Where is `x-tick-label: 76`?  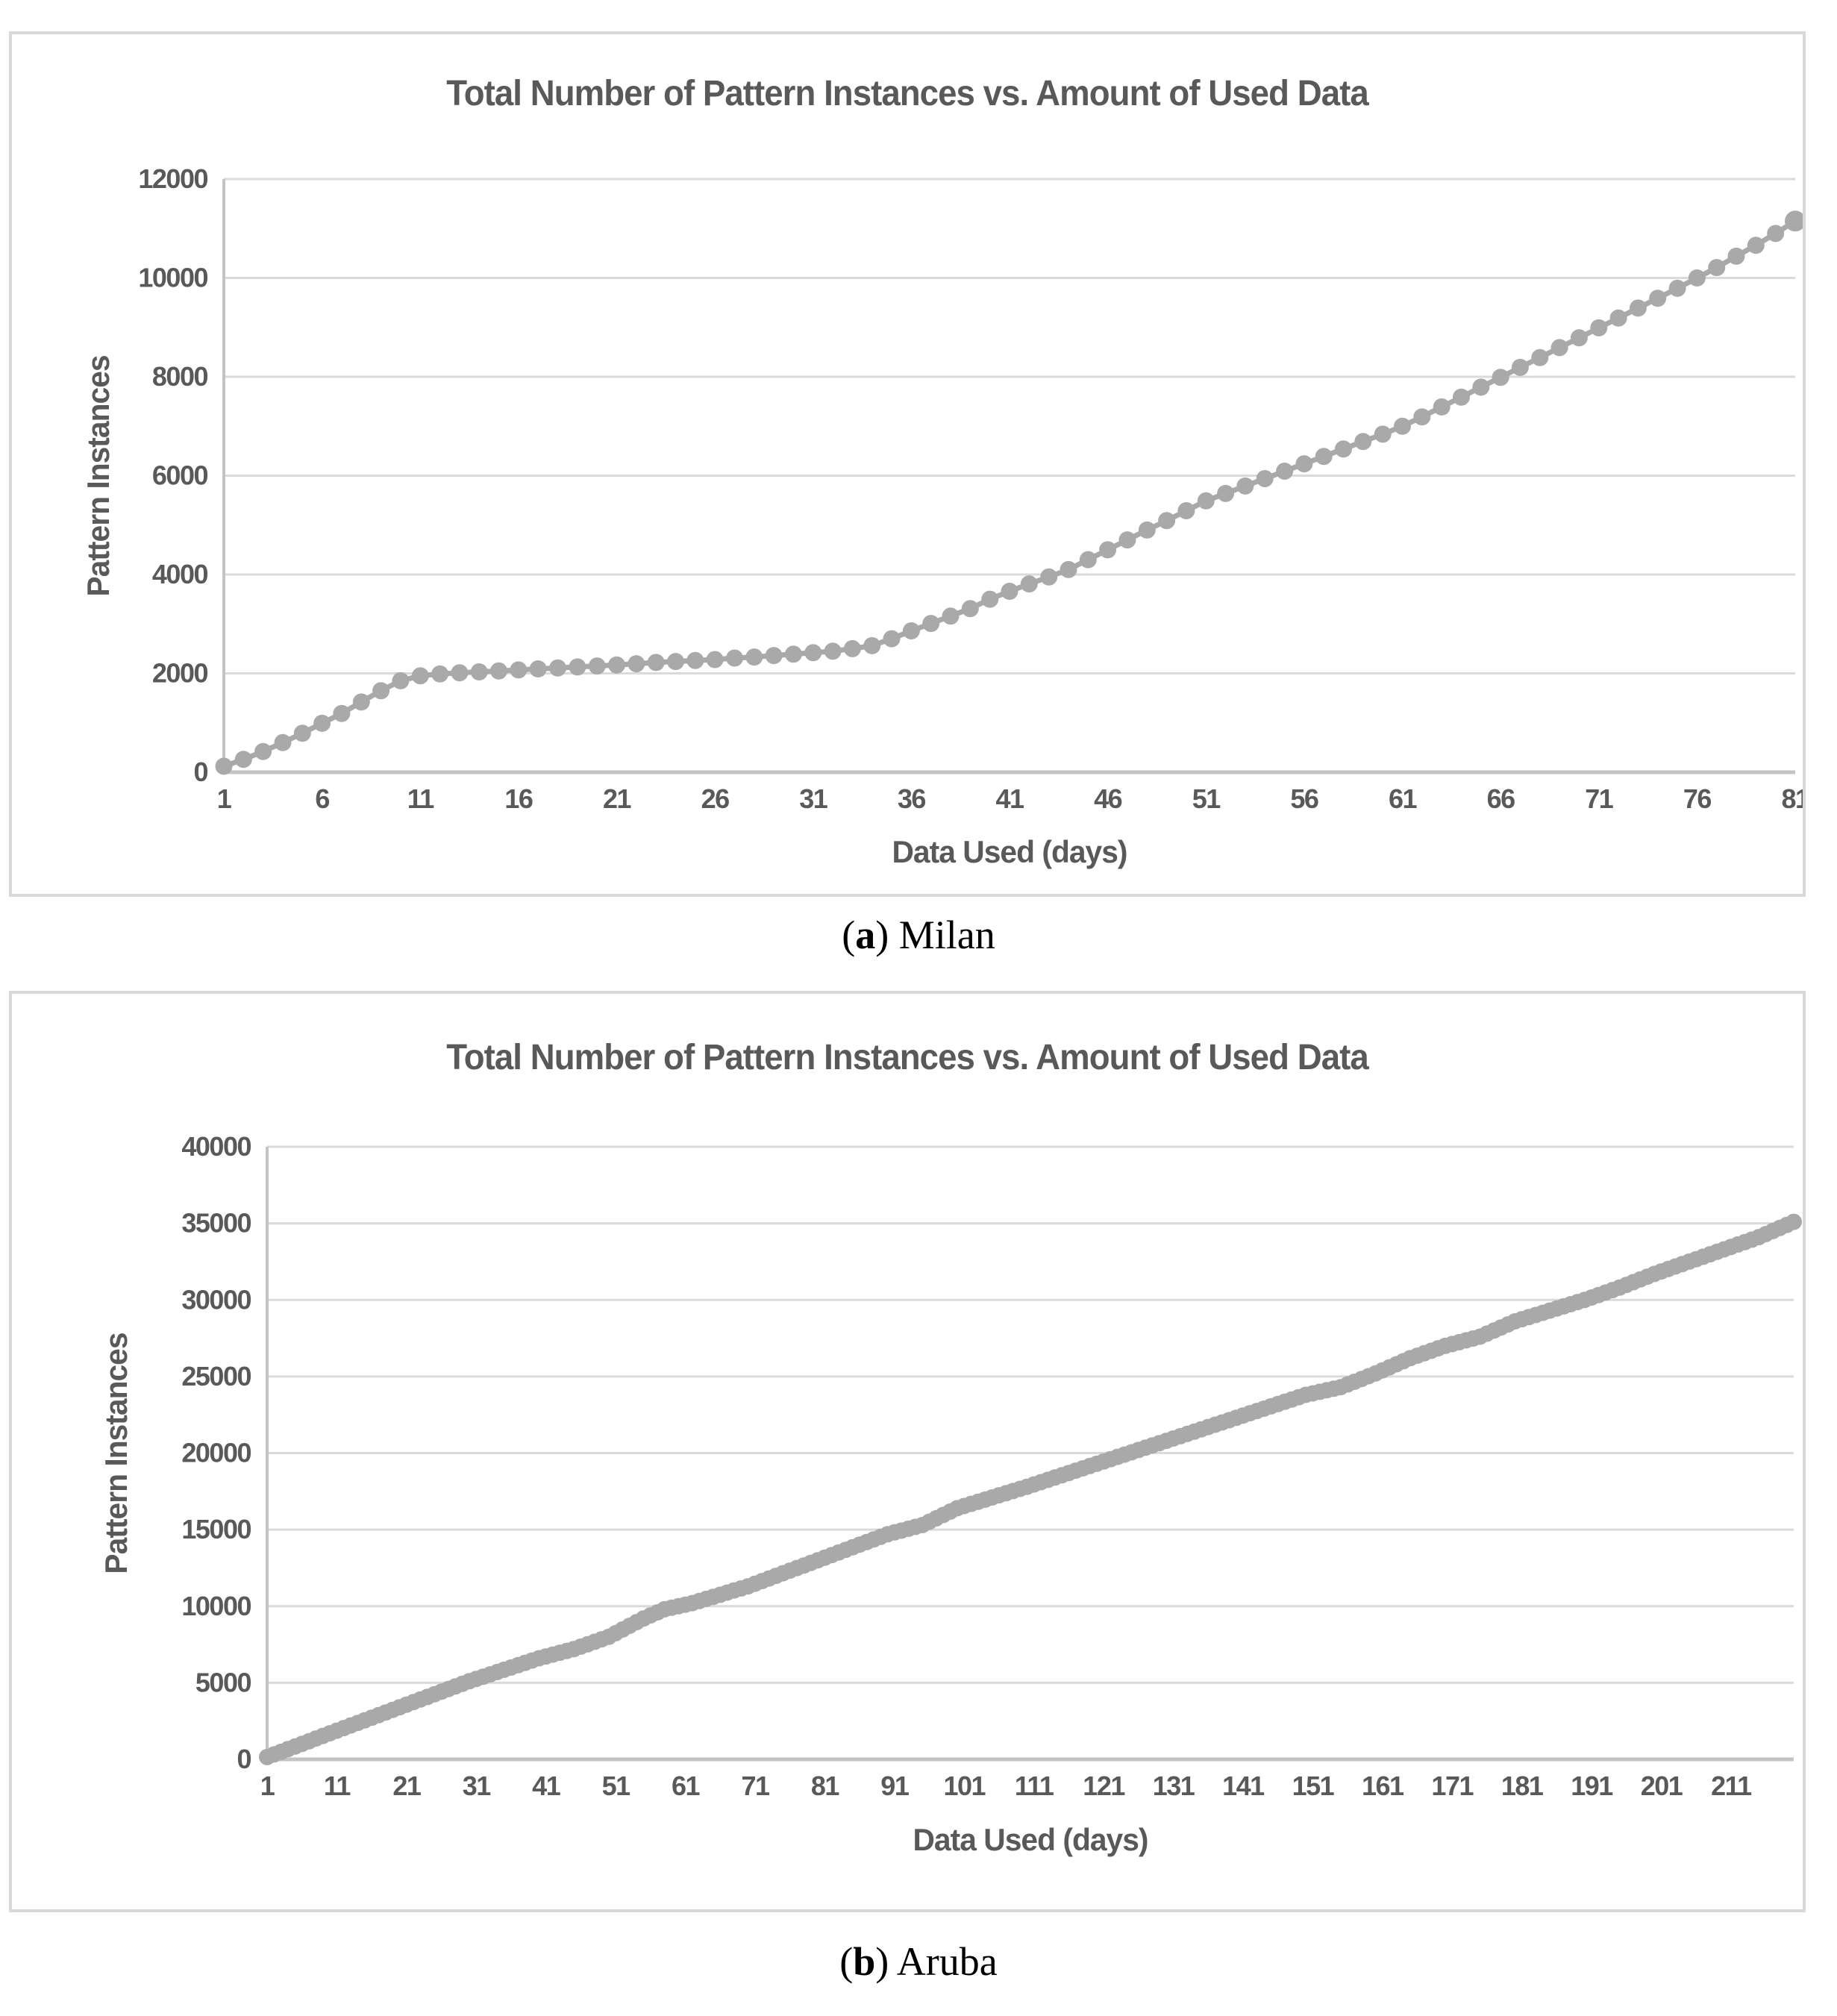 x-tick-label: 76 is located at coordinates (1697, 798).